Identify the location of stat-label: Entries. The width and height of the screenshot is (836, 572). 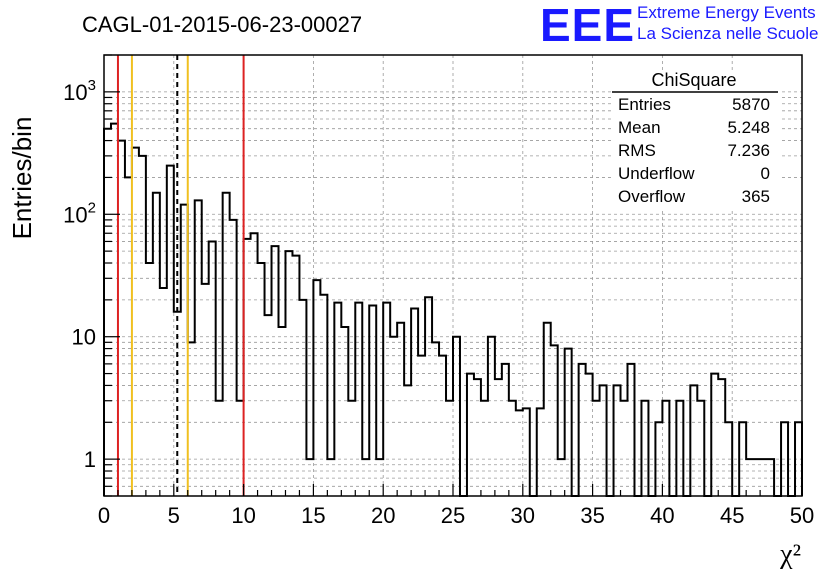
(644, 104).